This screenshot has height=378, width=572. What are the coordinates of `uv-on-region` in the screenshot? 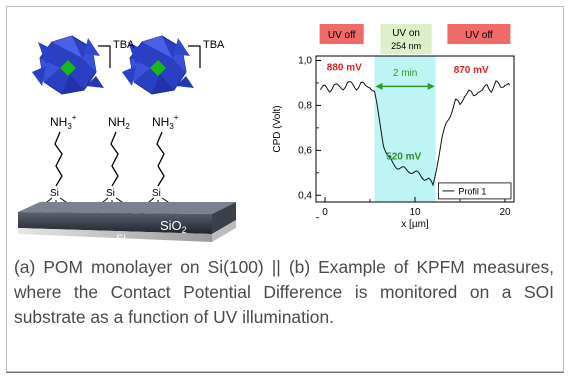 It's located at (405, 129).